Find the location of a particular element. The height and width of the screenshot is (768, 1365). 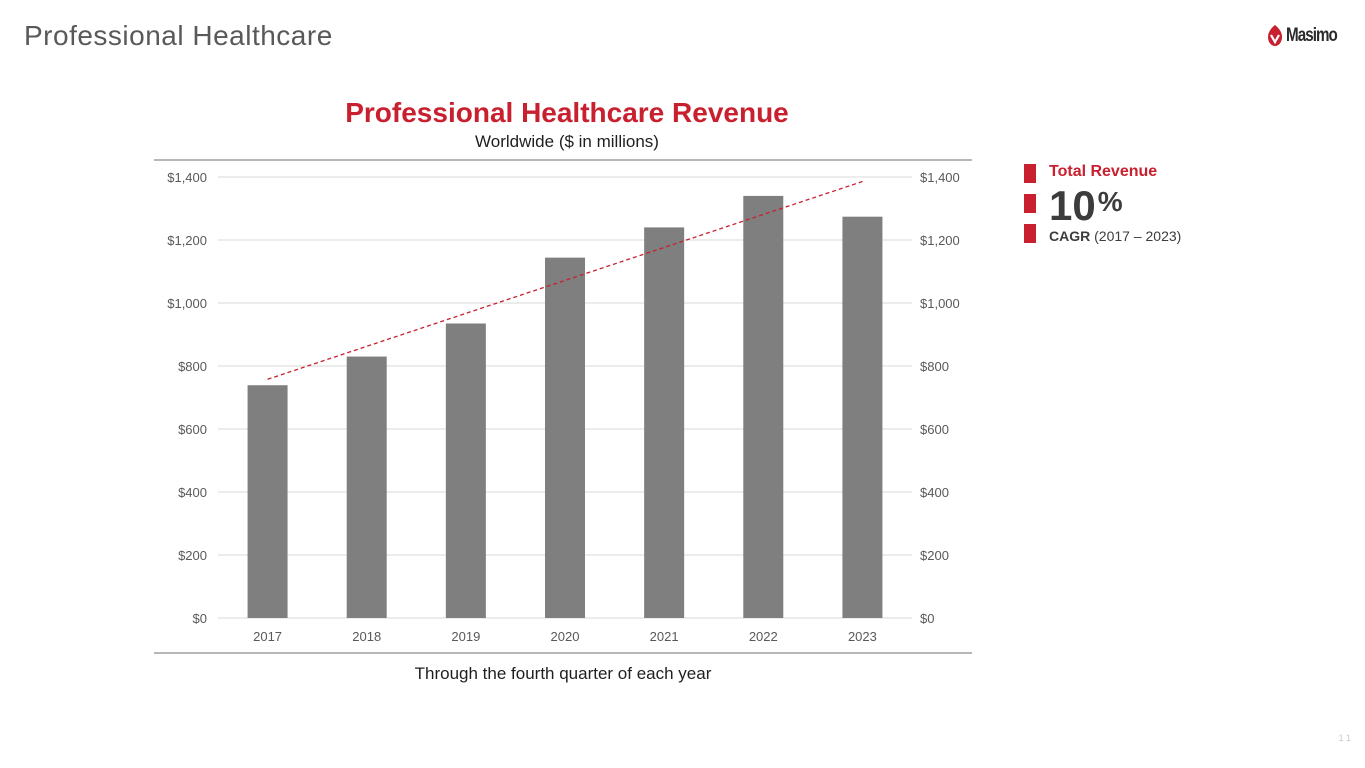

cagr-caption: CAGR (2017 – 2023) is located at coordinates (1115, 236).